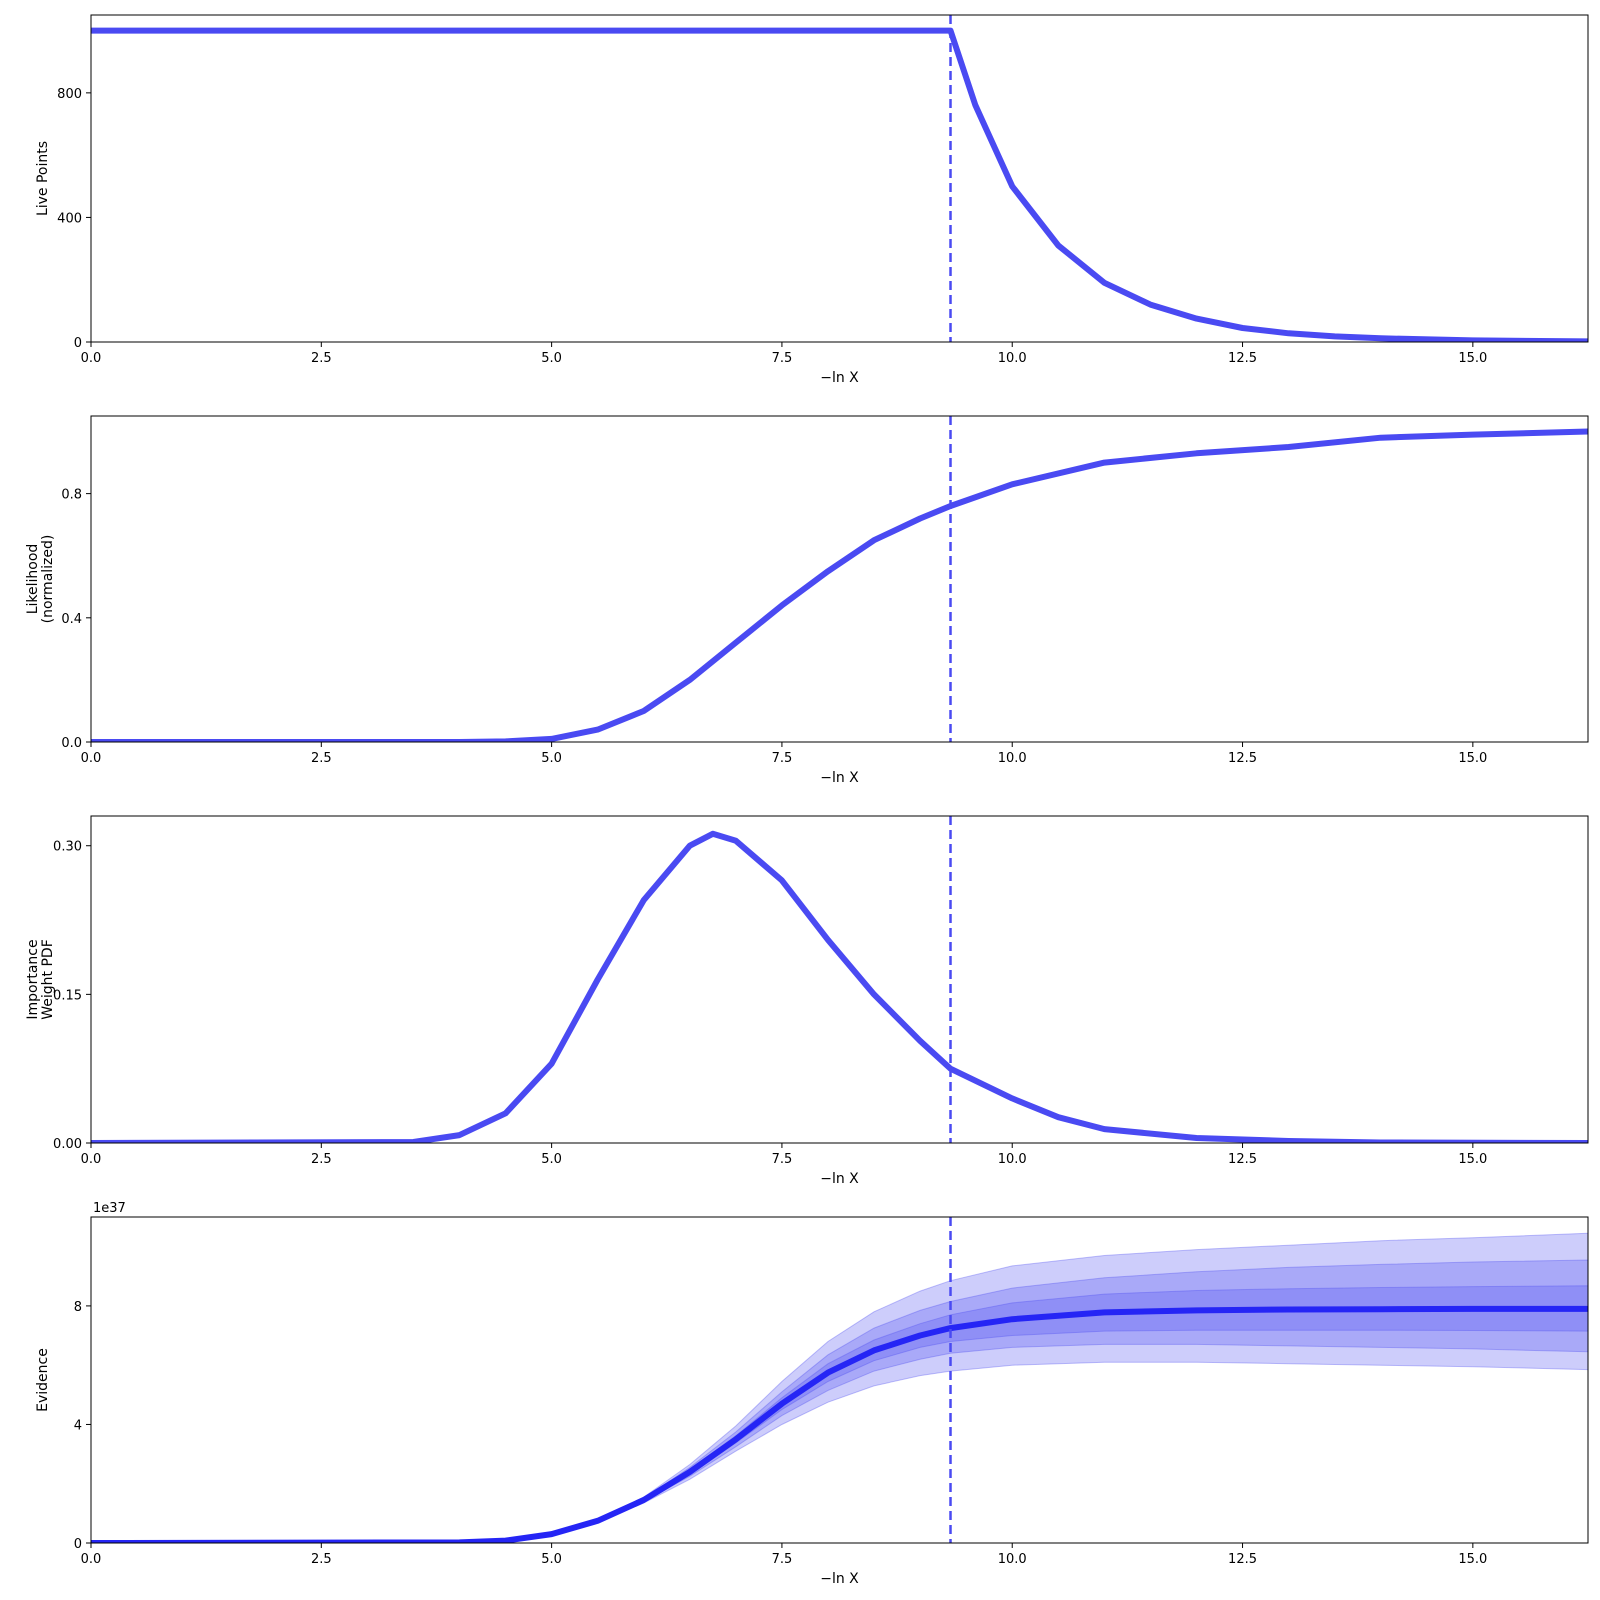 This screenshot has height=1600, width=1600. Describe the element at coordinates (33, 579) in the screenshot. I see `y-axis-label: Likelihood` at that location.